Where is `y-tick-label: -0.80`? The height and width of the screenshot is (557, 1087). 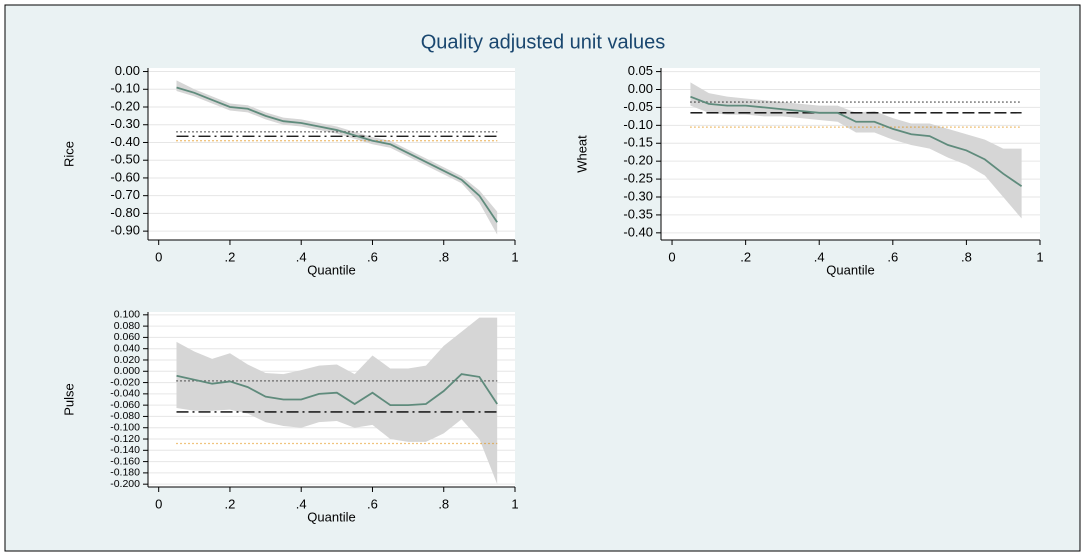
y-tick-label: -0.80 is located at coordinates (125, 212).